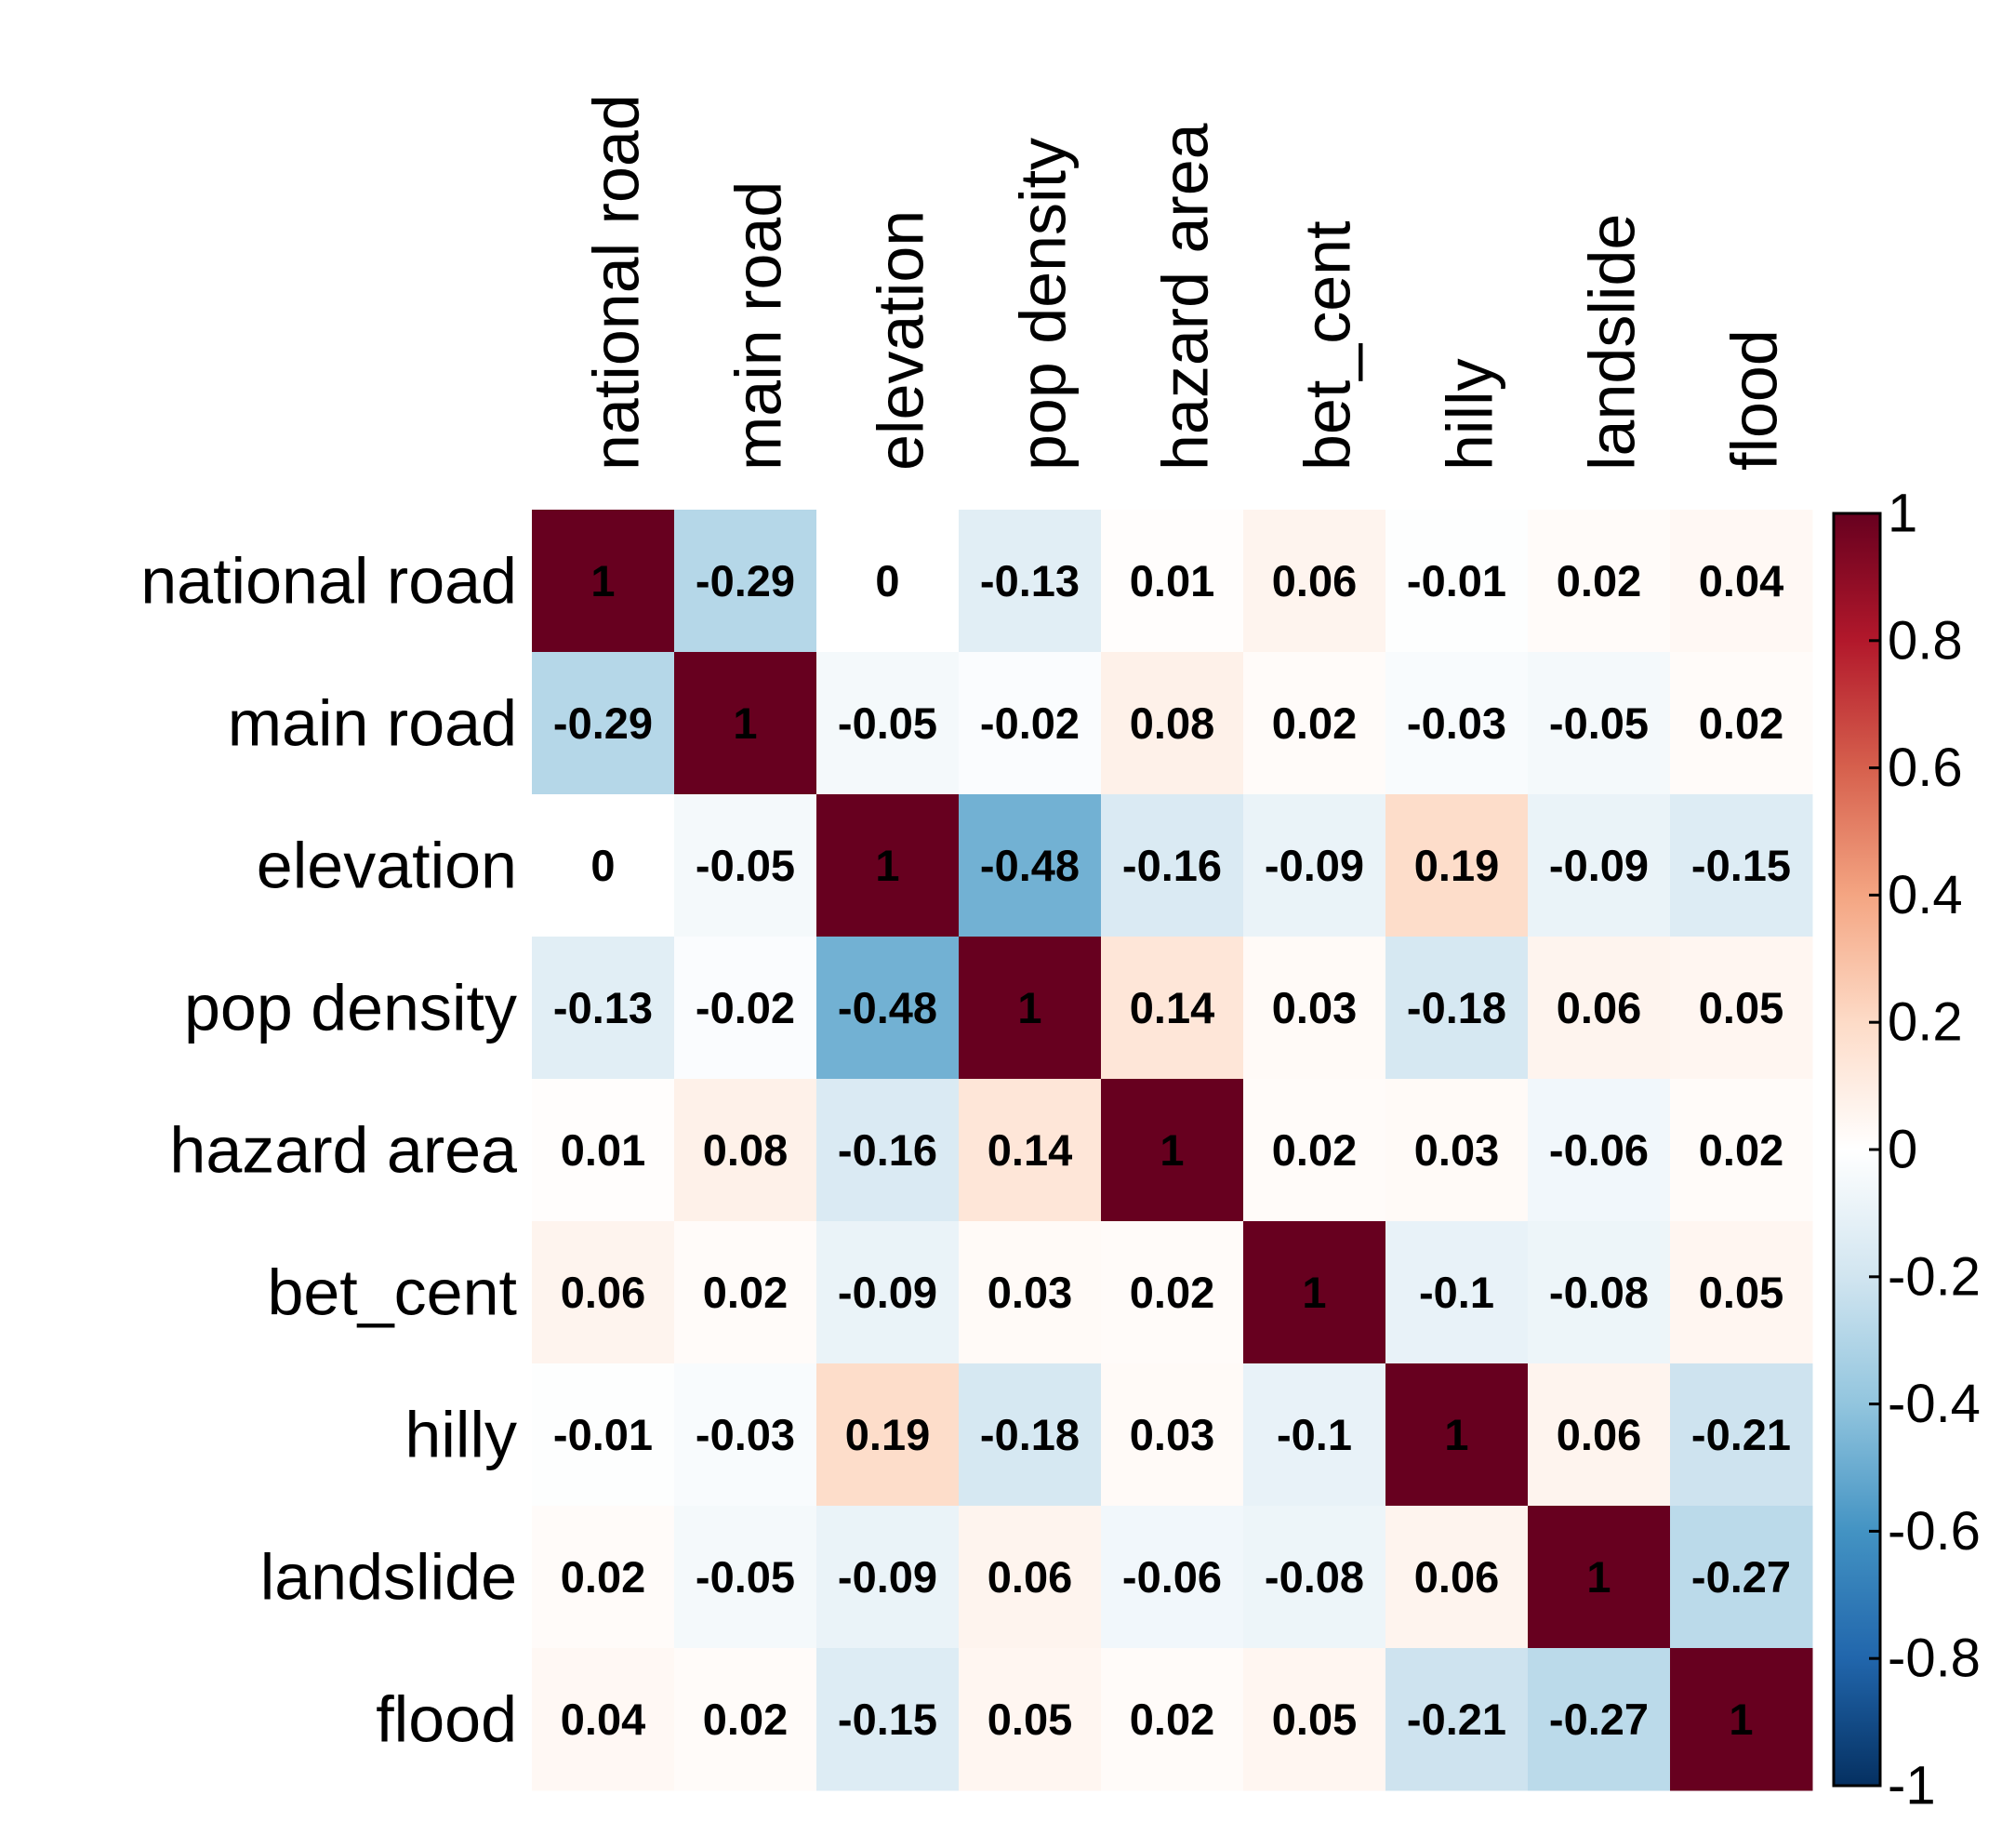  I want to click on cell-value-label: 0.05, so click(1741, 1292).